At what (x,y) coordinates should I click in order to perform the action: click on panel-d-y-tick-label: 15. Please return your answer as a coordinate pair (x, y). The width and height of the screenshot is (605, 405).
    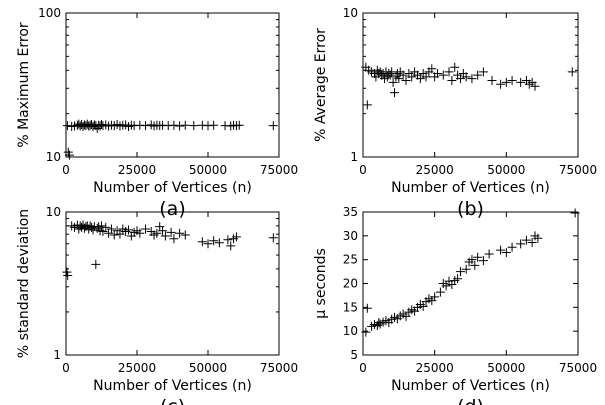
    Looking at the image, I should click on (350, 307).